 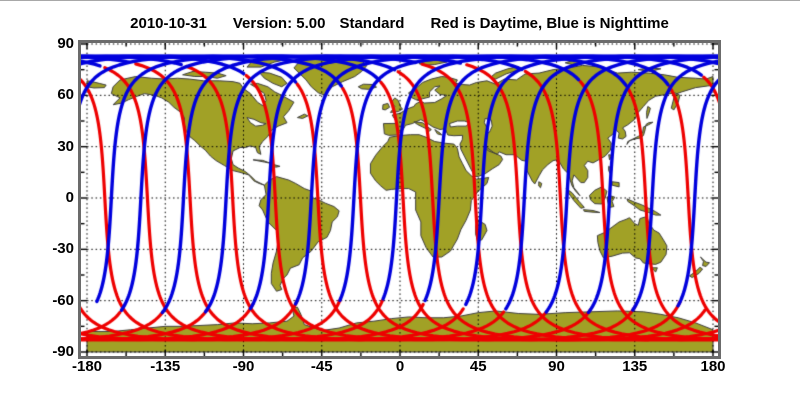 What do you see at coordinates (243, 366) in the screenshot?
I see `x-tick-label: -90` at bounding box center [243, 366].